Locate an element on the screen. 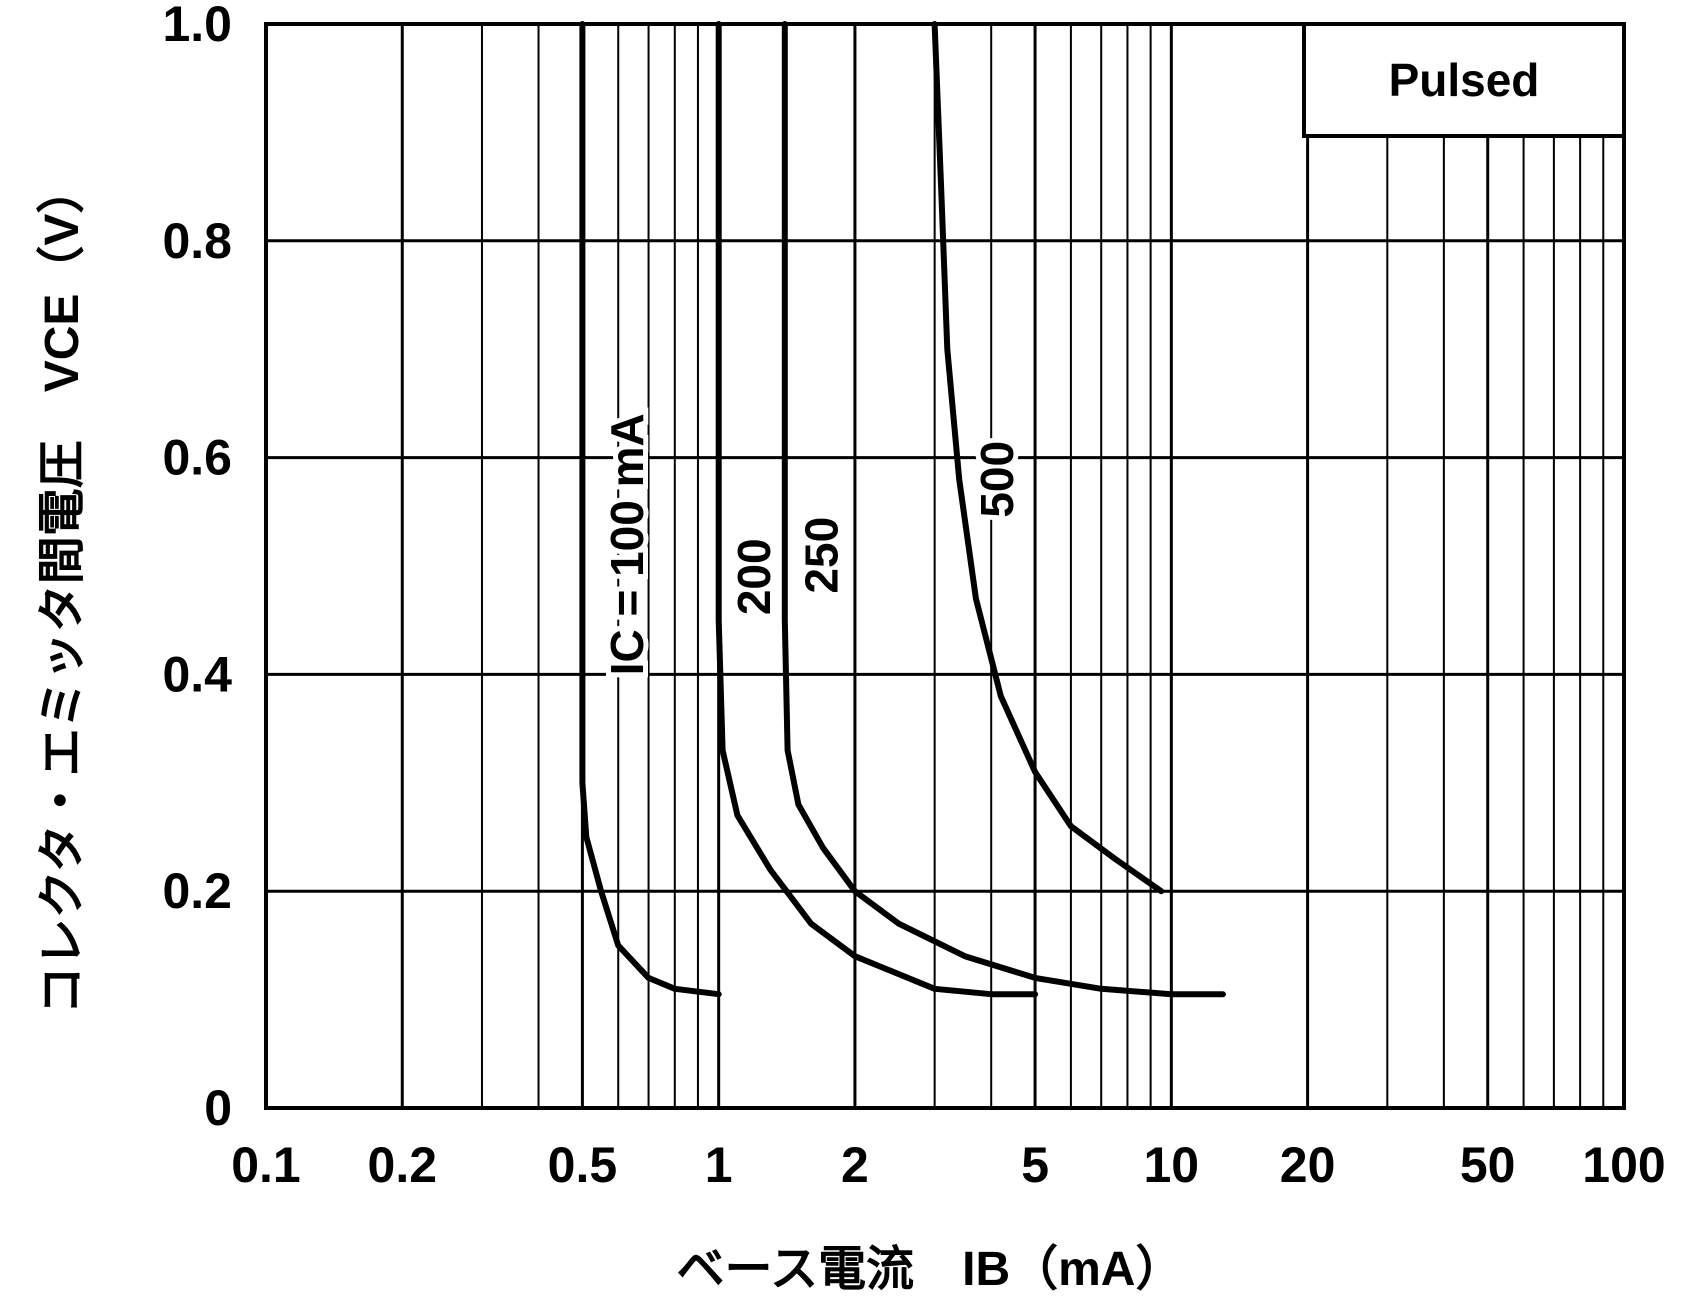  legend-box: Pulsed is located at coordinates (1464, 80).